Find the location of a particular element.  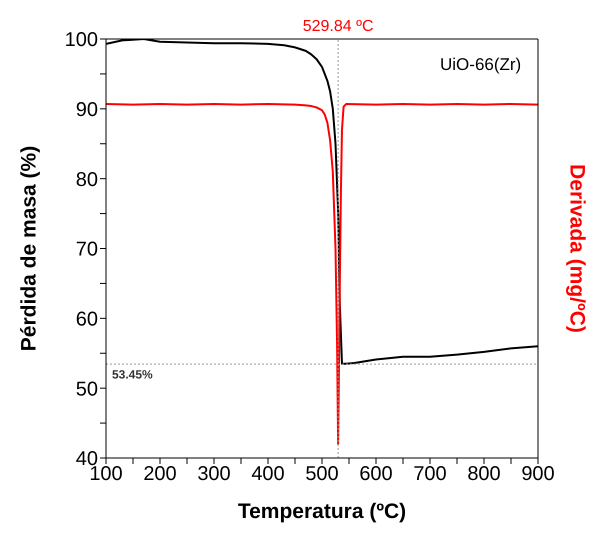

y-tick-label: 100 is located at coordinates (81, 40).